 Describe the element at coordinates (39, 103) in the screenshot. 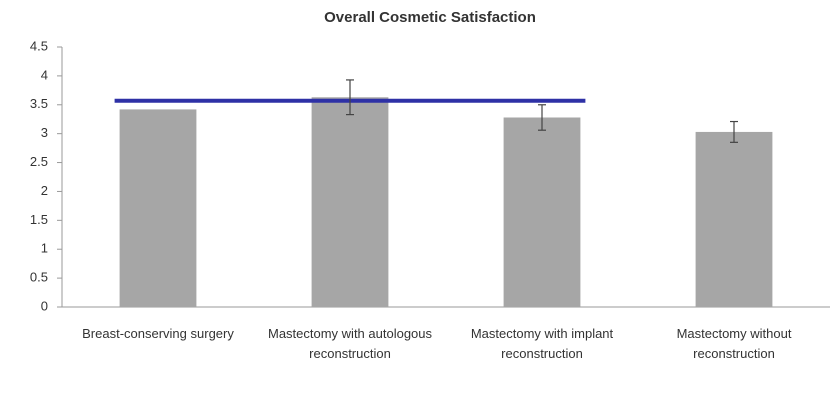

I see `y-tick-label: 3.5` at that location.